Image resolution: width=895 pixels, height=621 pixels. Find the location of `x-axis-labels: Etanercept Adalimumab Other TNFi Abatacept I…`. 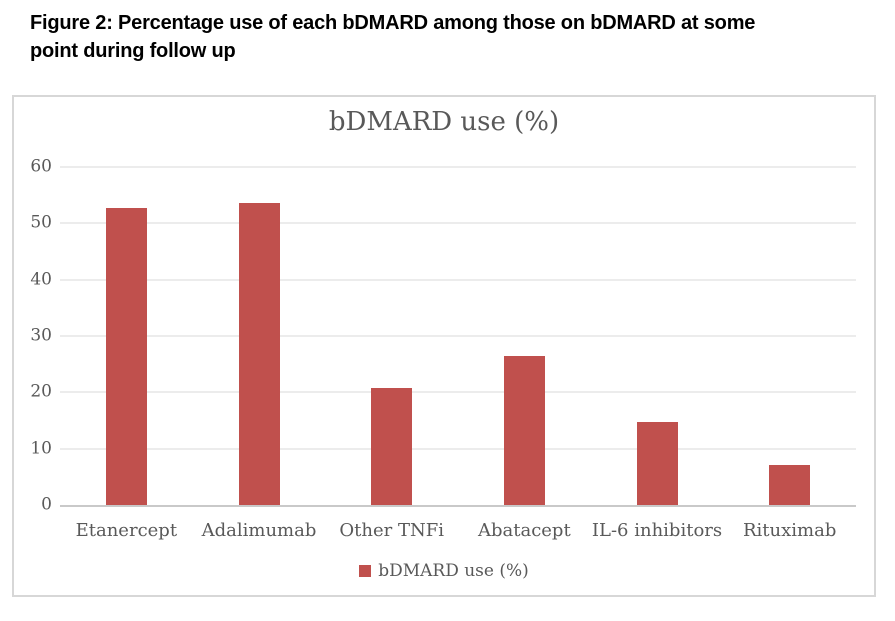

x-axis-labels: Etanercept Adalimumab Other TNFi Abatacept I… is located at coordinates (458, 530).